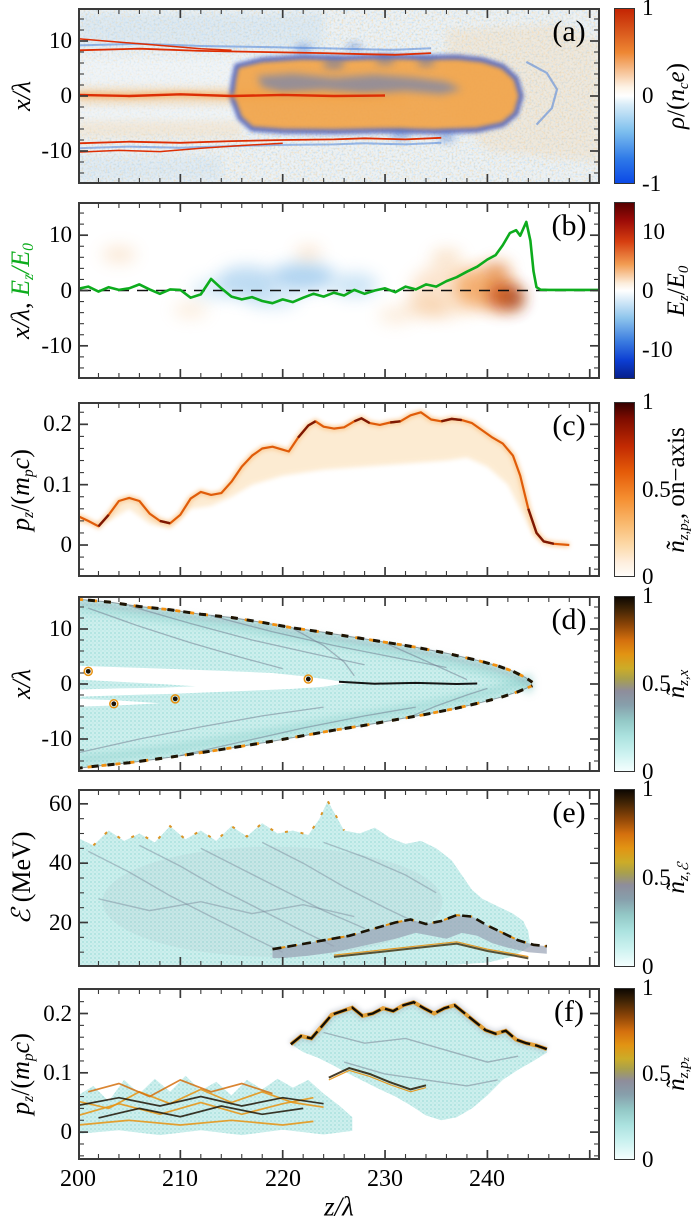 The image size is (700, 1232). I want to click on panel-e-canvas, so click(339, 878).